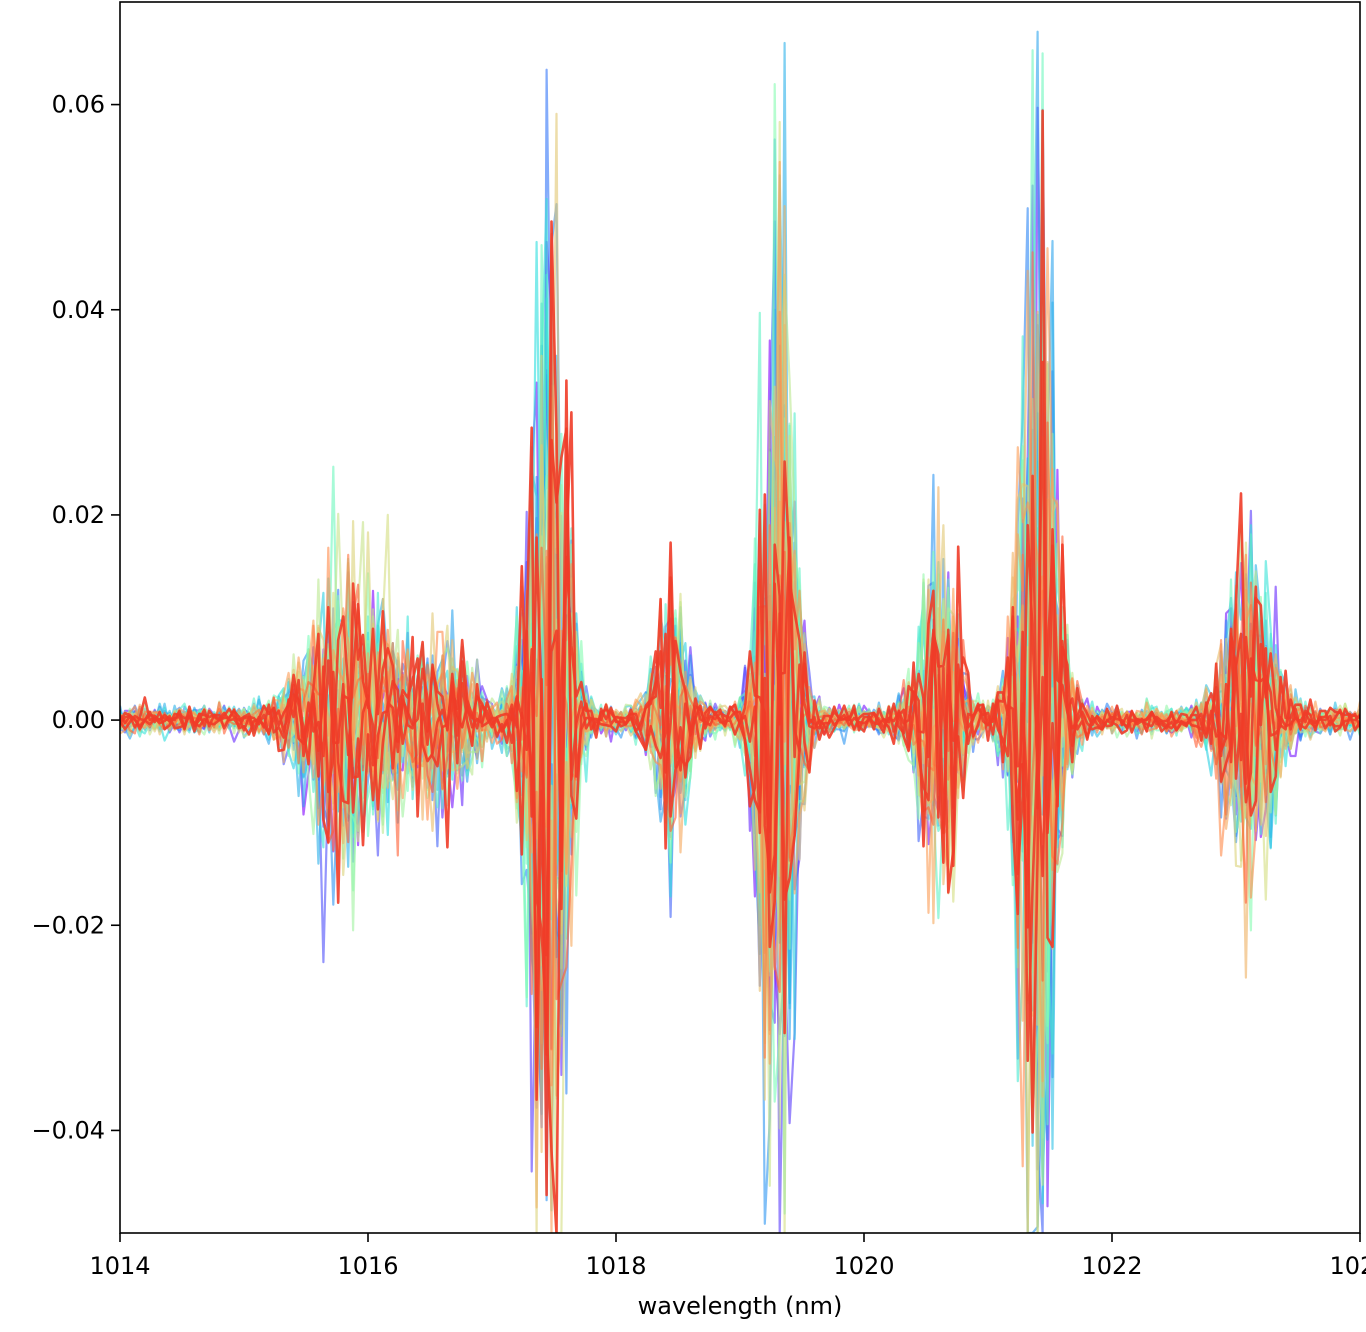  I want to click on x-axis-title: wavelength (nm), so click(740, 1306).